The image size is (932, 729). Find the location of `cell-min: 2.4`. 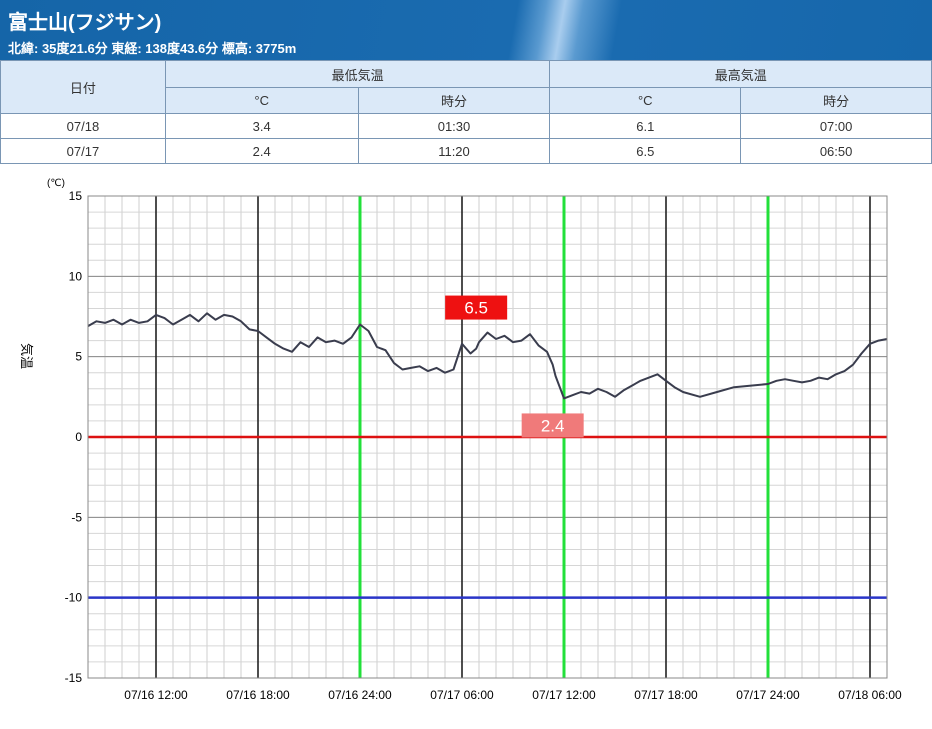

cell-min: 2.4 is located at coordinates (261, 151).